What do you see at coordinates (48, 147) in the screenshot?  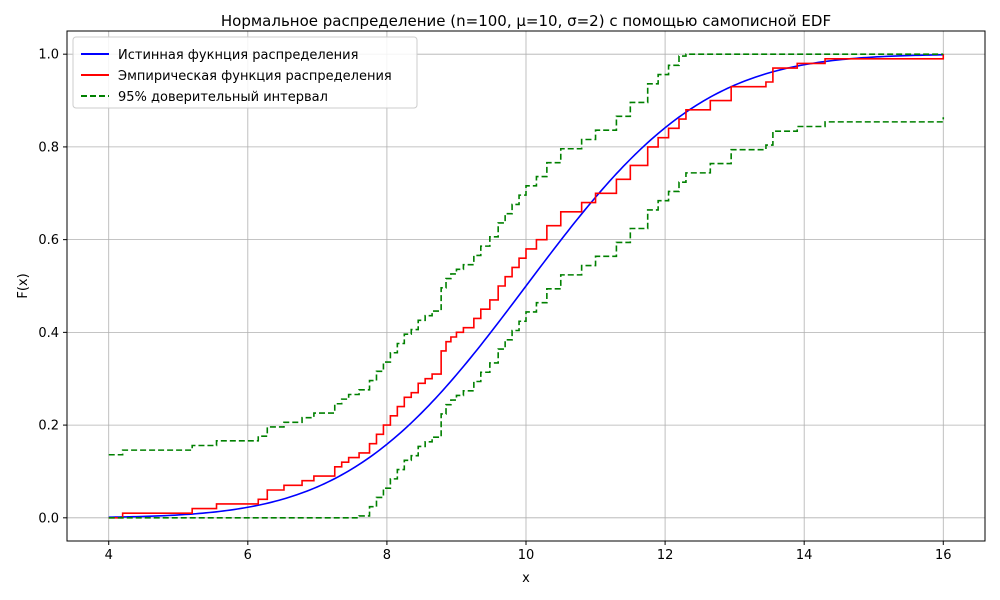 I see `y-tick-label: 0.8` at bounding box center [48, 147].